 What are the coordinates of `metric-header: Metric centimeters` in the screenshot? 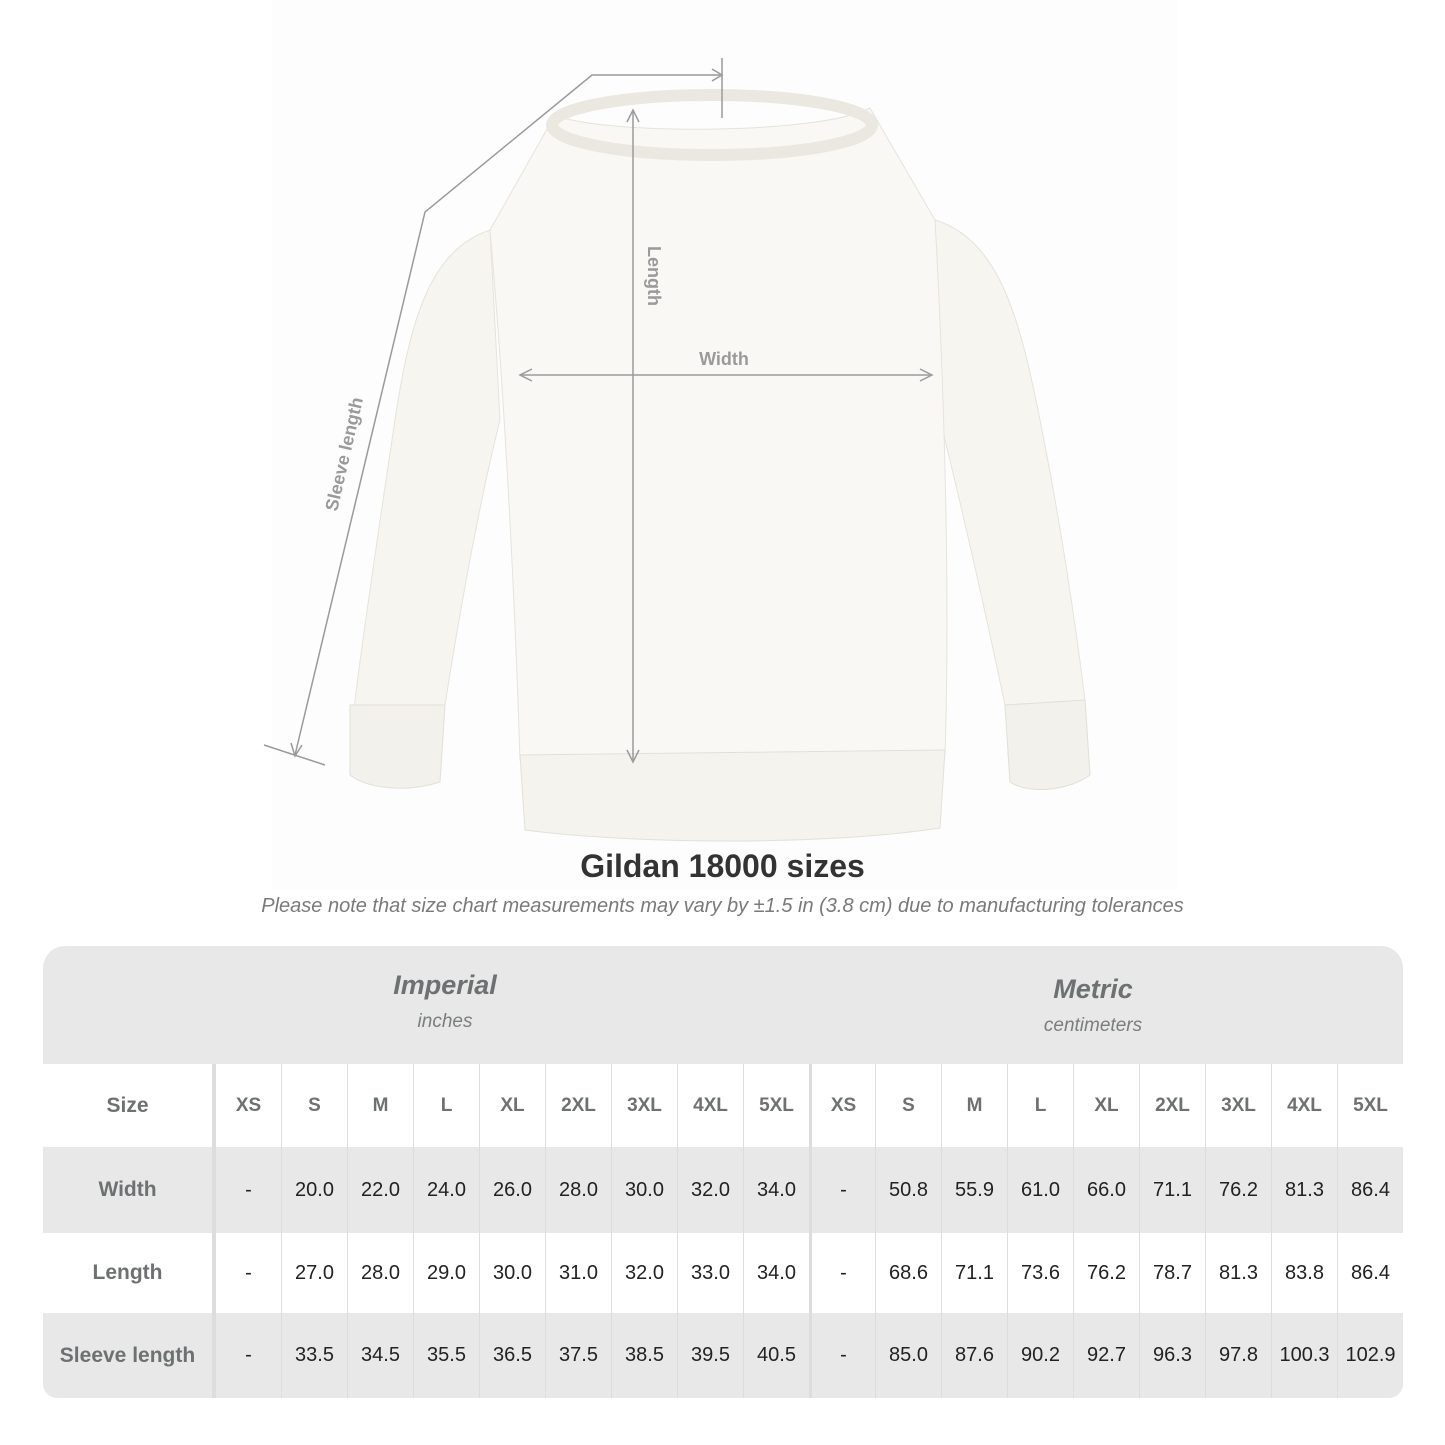 It's located at (1093, 1005).